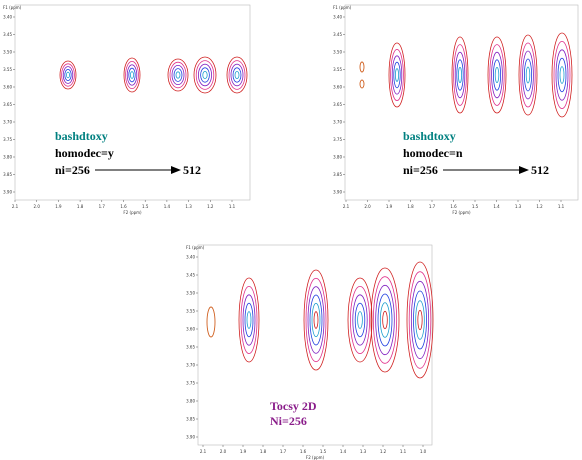 The image size is (582, 460). I want to click on method-label: Tocsy 2D, so click(293, 406).